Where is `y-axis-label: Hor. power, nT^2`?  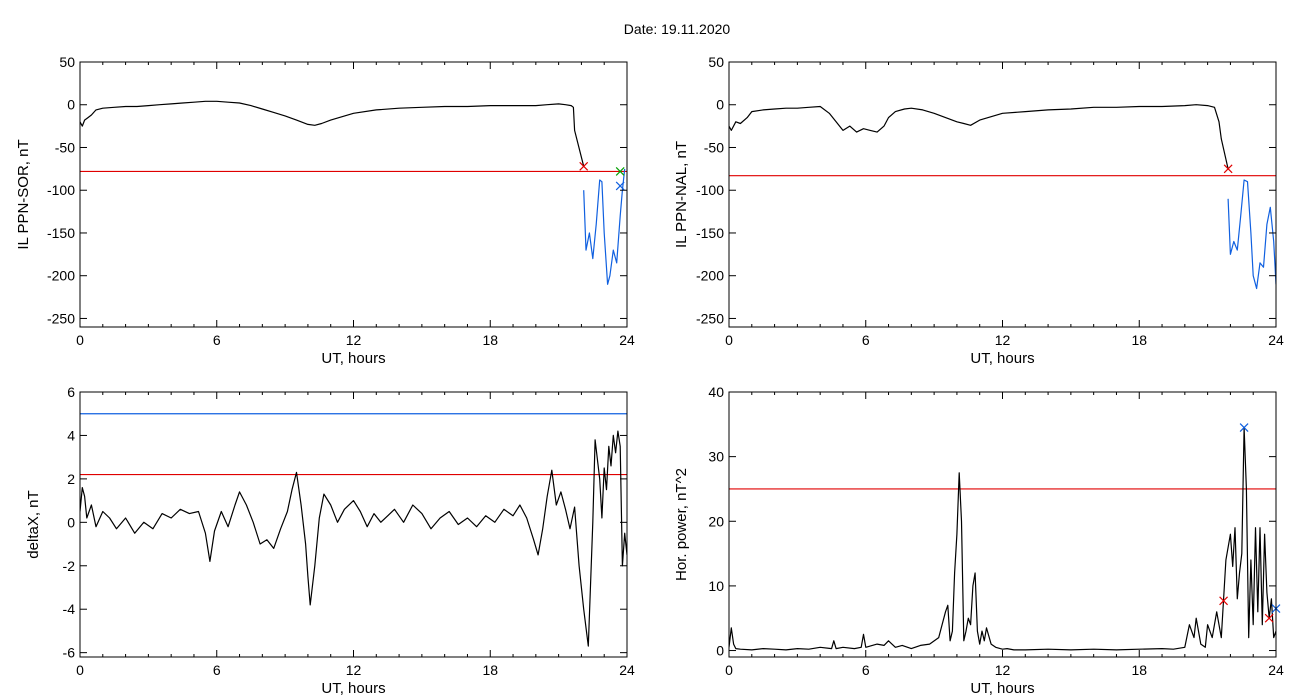
y-axis-label: Hor. power, nT^2 is located at coordinates (681, 524).